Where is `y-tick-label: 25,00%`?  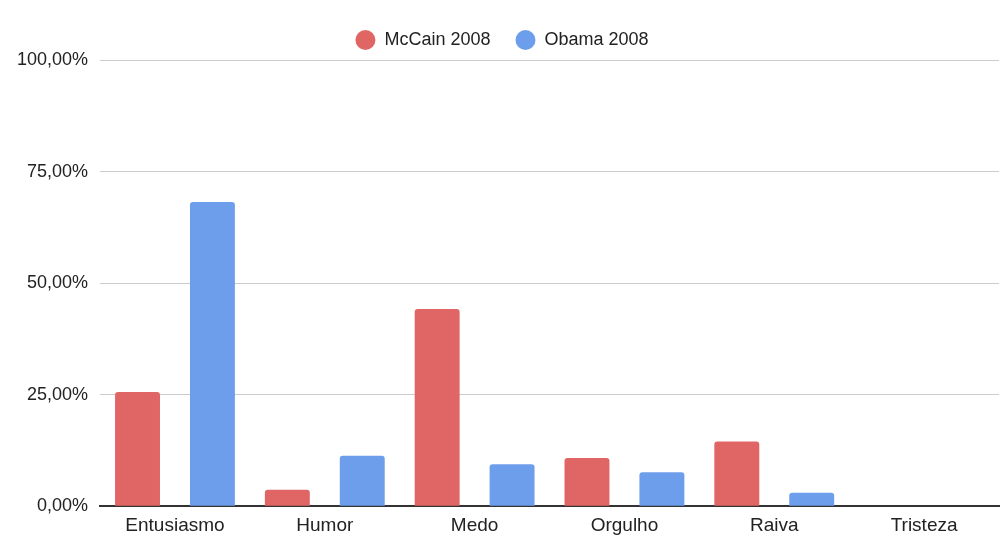 y-tick-label: 25,00% is located at coordinates (58, 393).